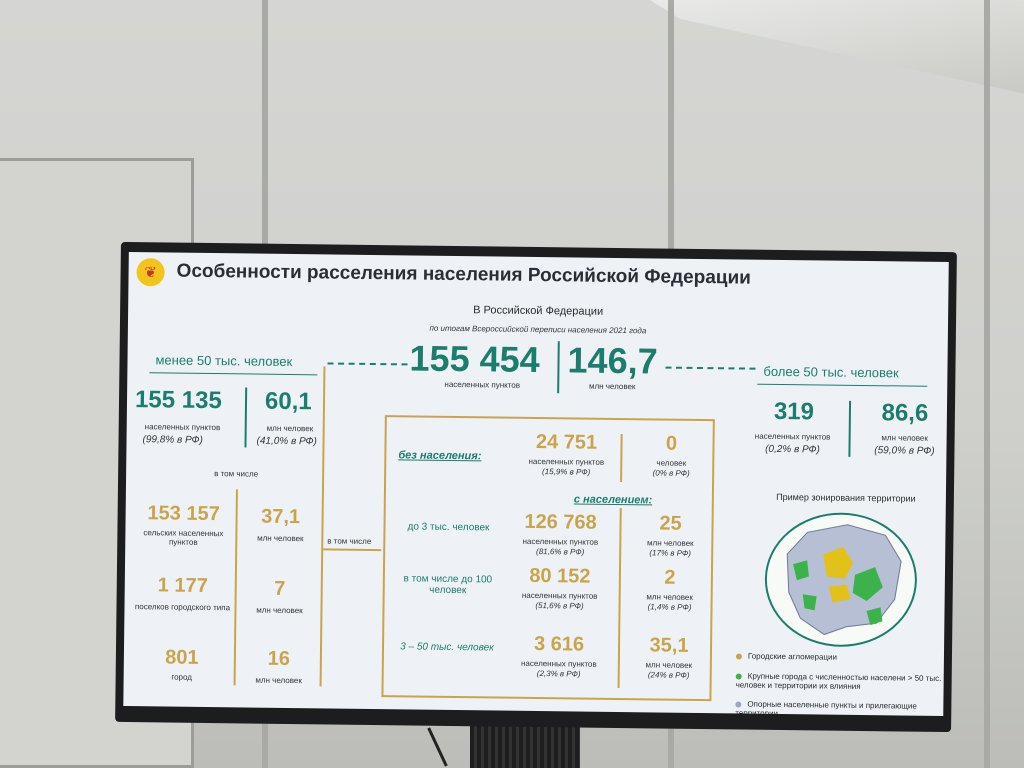 The image size is (1024, 768). I want to click on legend-item-agglomerations: Городские агломерации, so click(786, 656).